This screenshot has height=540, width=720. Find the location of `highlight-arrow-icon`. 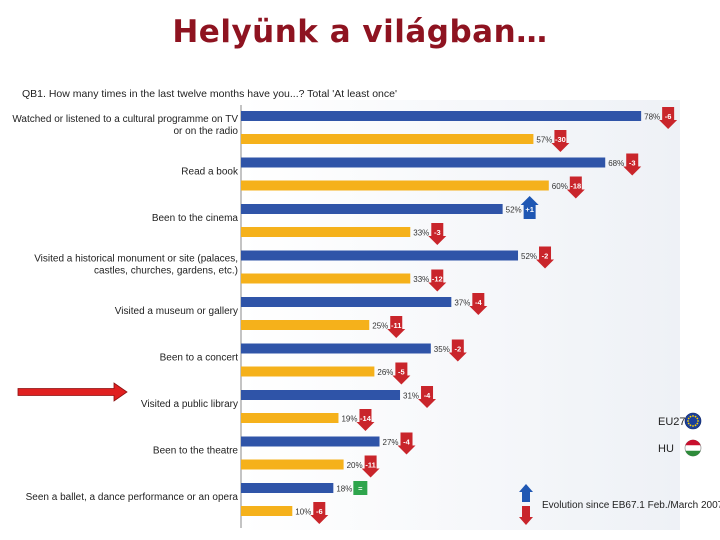

highlight-arrow-icon is located at coordinates (72, 392).